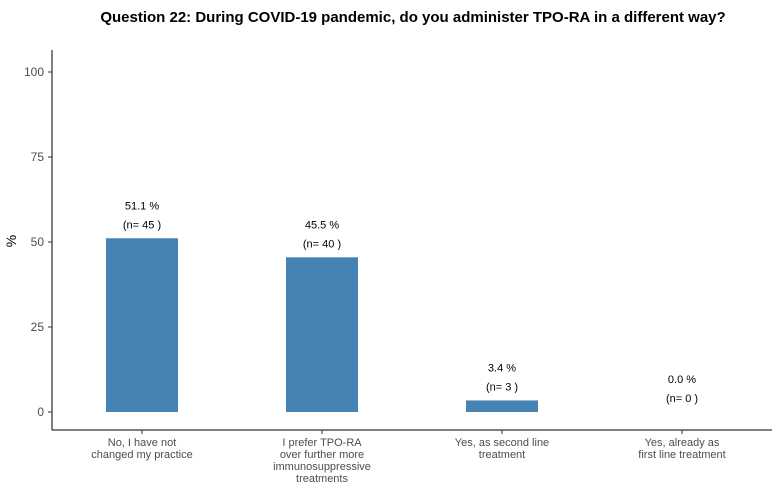 The width and height of the screenshot is (783, 495). I want to click on y-tick-label: 25, so click(38, 327).